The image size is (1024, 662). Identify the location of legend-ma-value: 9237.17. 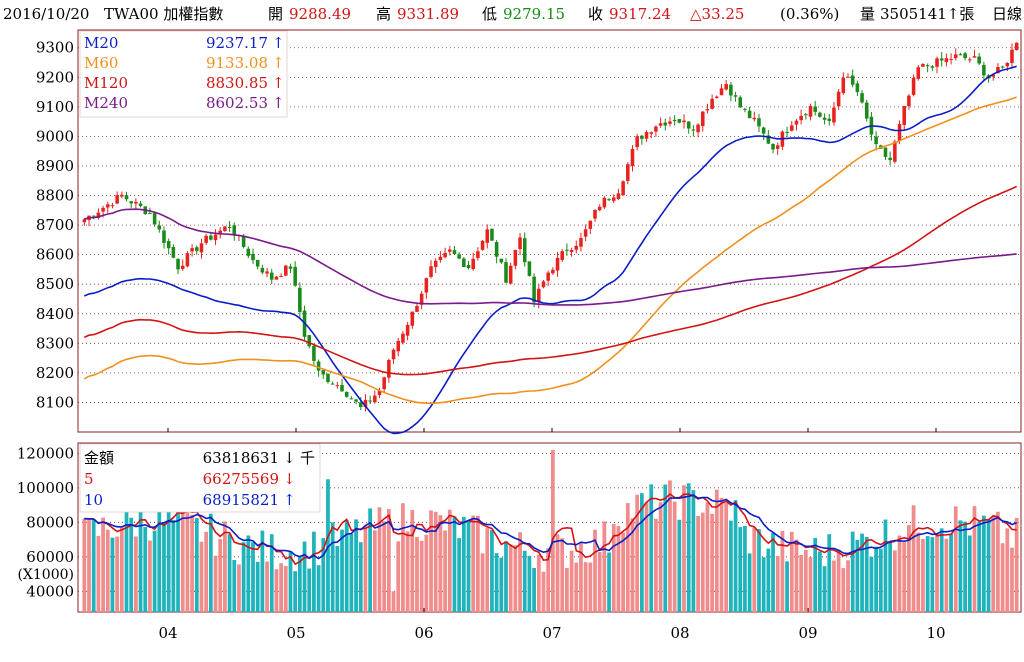
(237, 43).